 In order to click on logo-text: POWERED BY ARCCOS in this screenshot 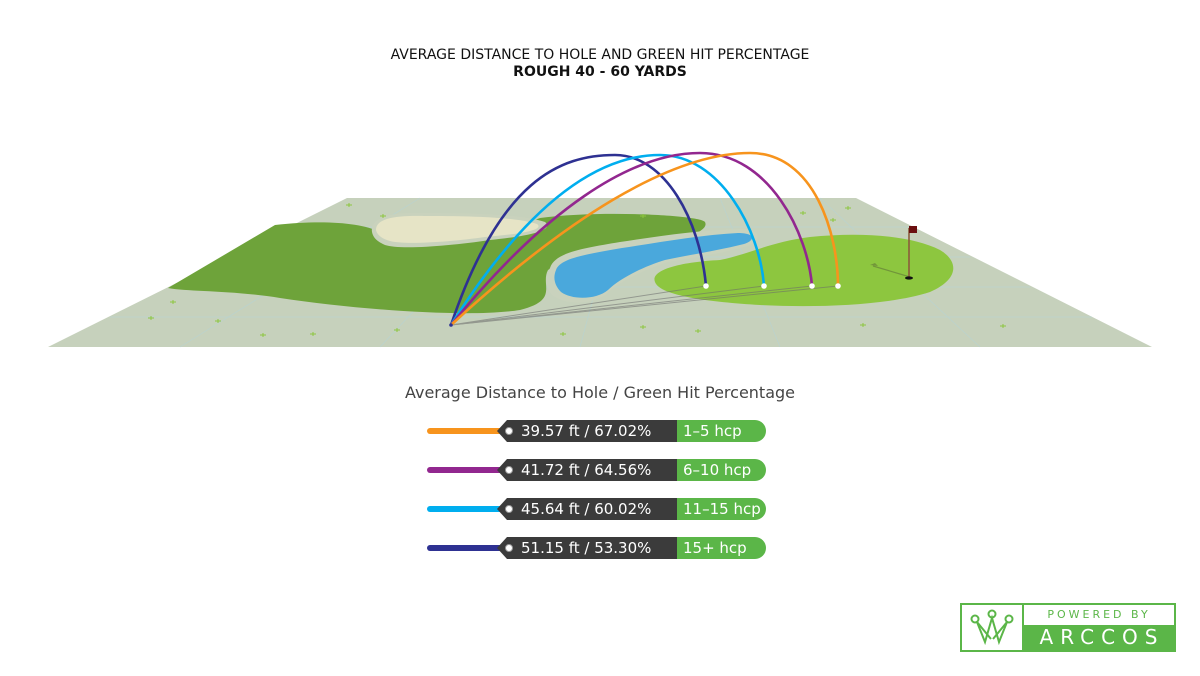, I will do `click(1099, 627)`.